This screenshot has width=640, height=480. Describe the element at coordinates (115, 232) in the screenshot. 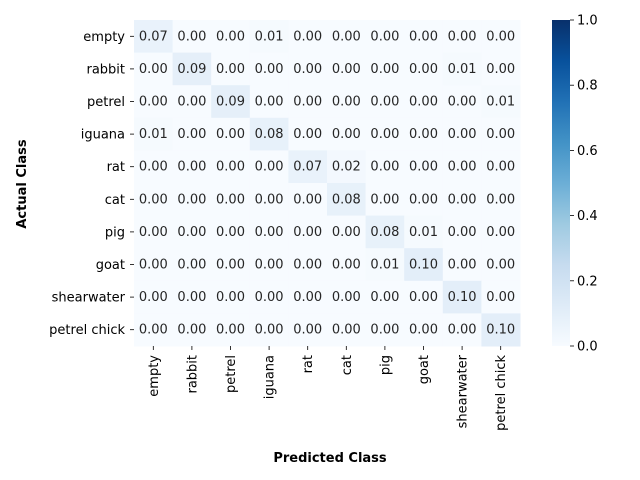

I see `y-tick-label: pig` at that location.